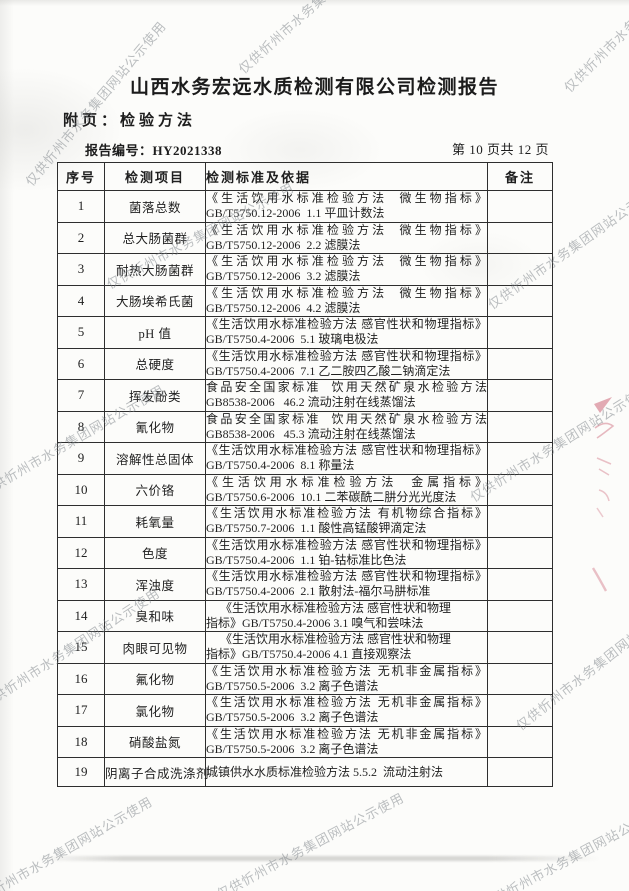 This screenshot has width=629, height=891. What do you see at coordinates (81, 741) in the screenshot?
I see `row-number-cell: 18` at bounding box center [81, 741].